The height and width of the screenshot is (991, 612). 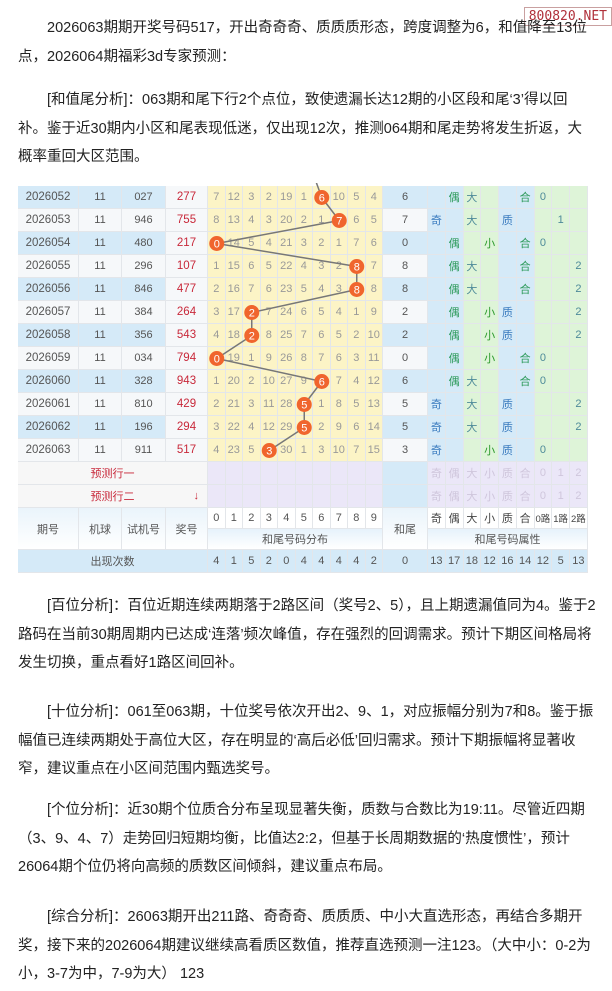 I want to click on header-digit: 2, so click(x=252, y=518).